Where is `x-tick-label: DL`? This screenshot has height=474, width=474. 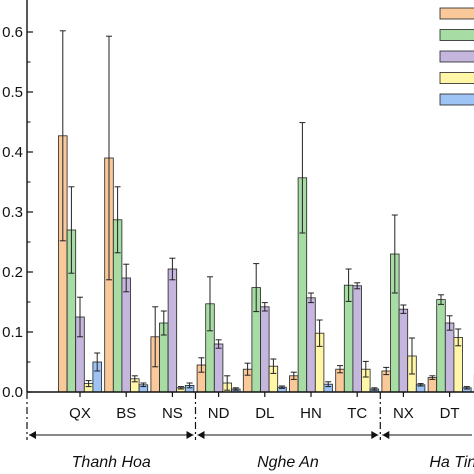
x-tick-label: DL is located at coordinates (264, 413).